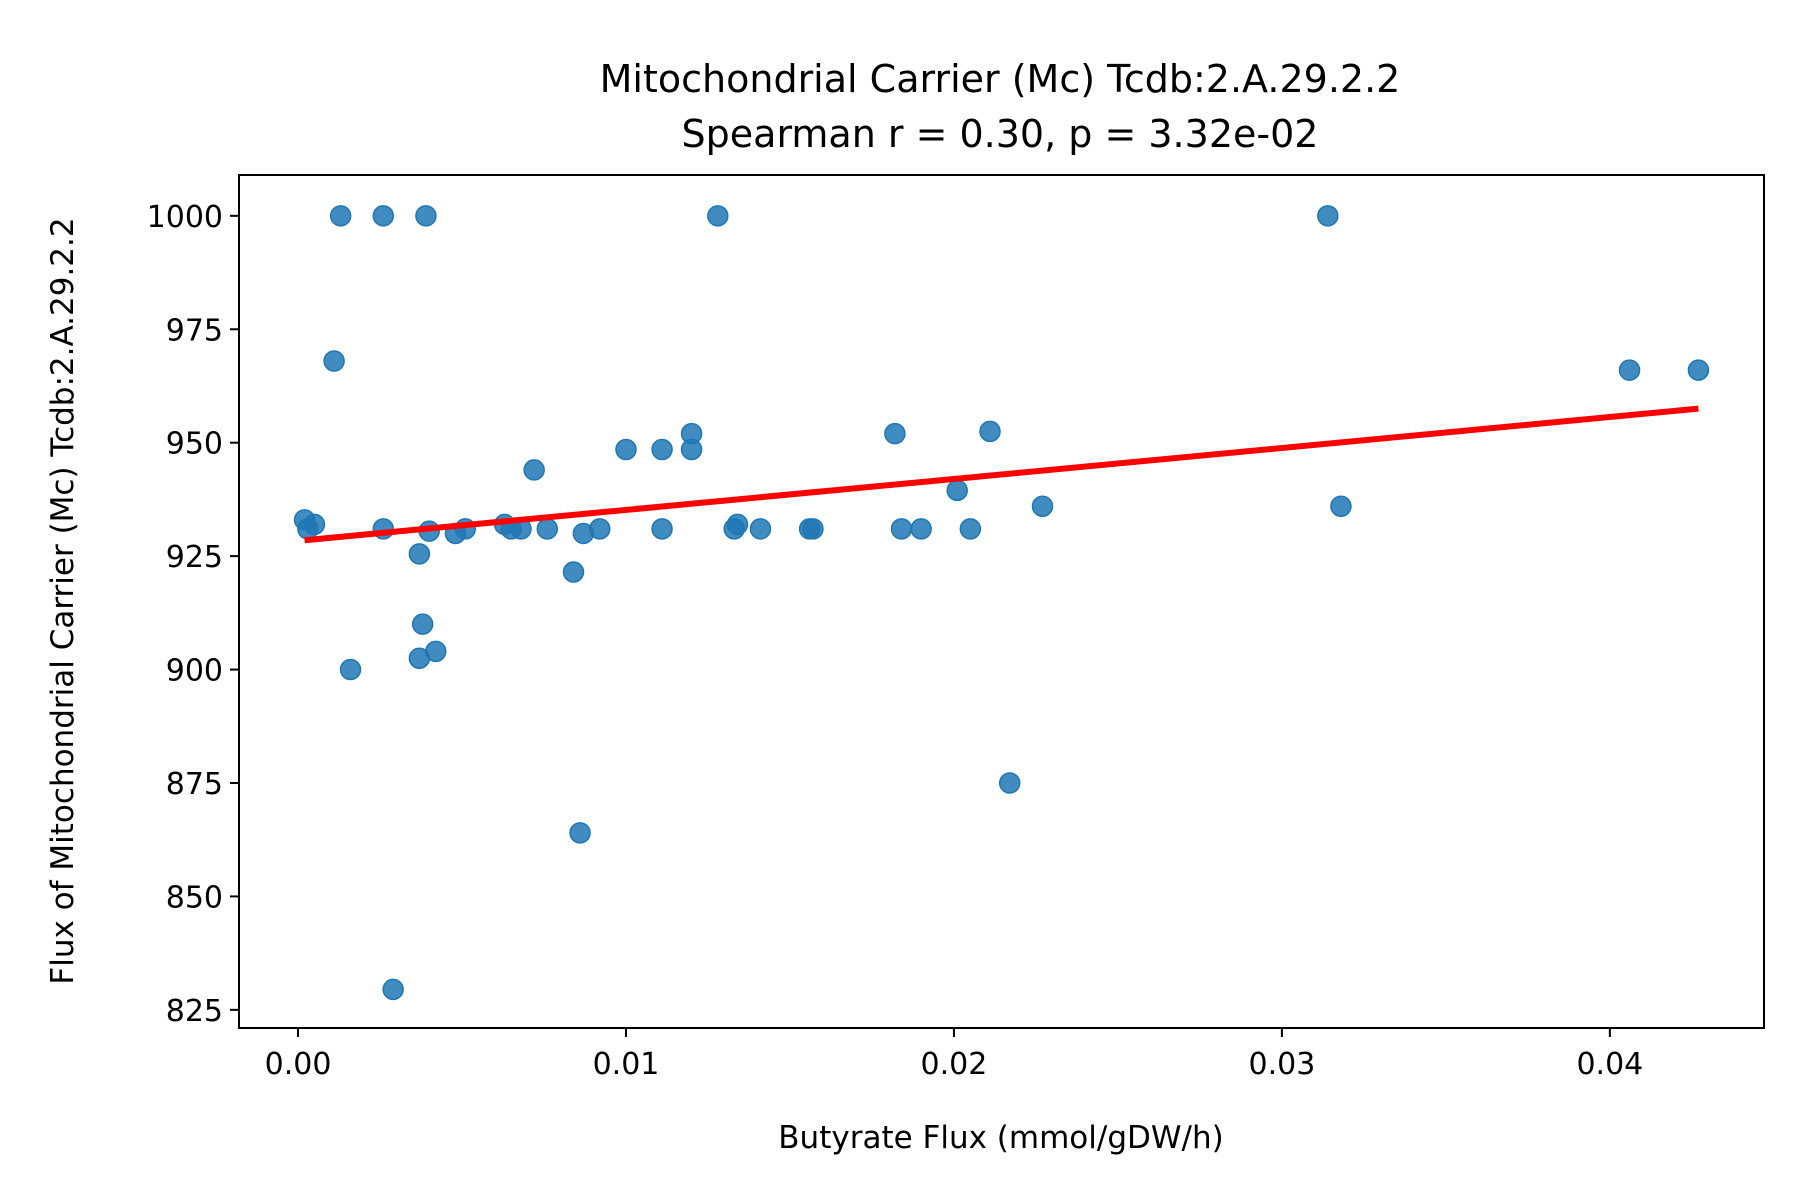 This screenshot has width=1800, height=1200. Describe the element at coordinates (194, 444) in the screenshot. I see `y-tick-label: 950` at that location.